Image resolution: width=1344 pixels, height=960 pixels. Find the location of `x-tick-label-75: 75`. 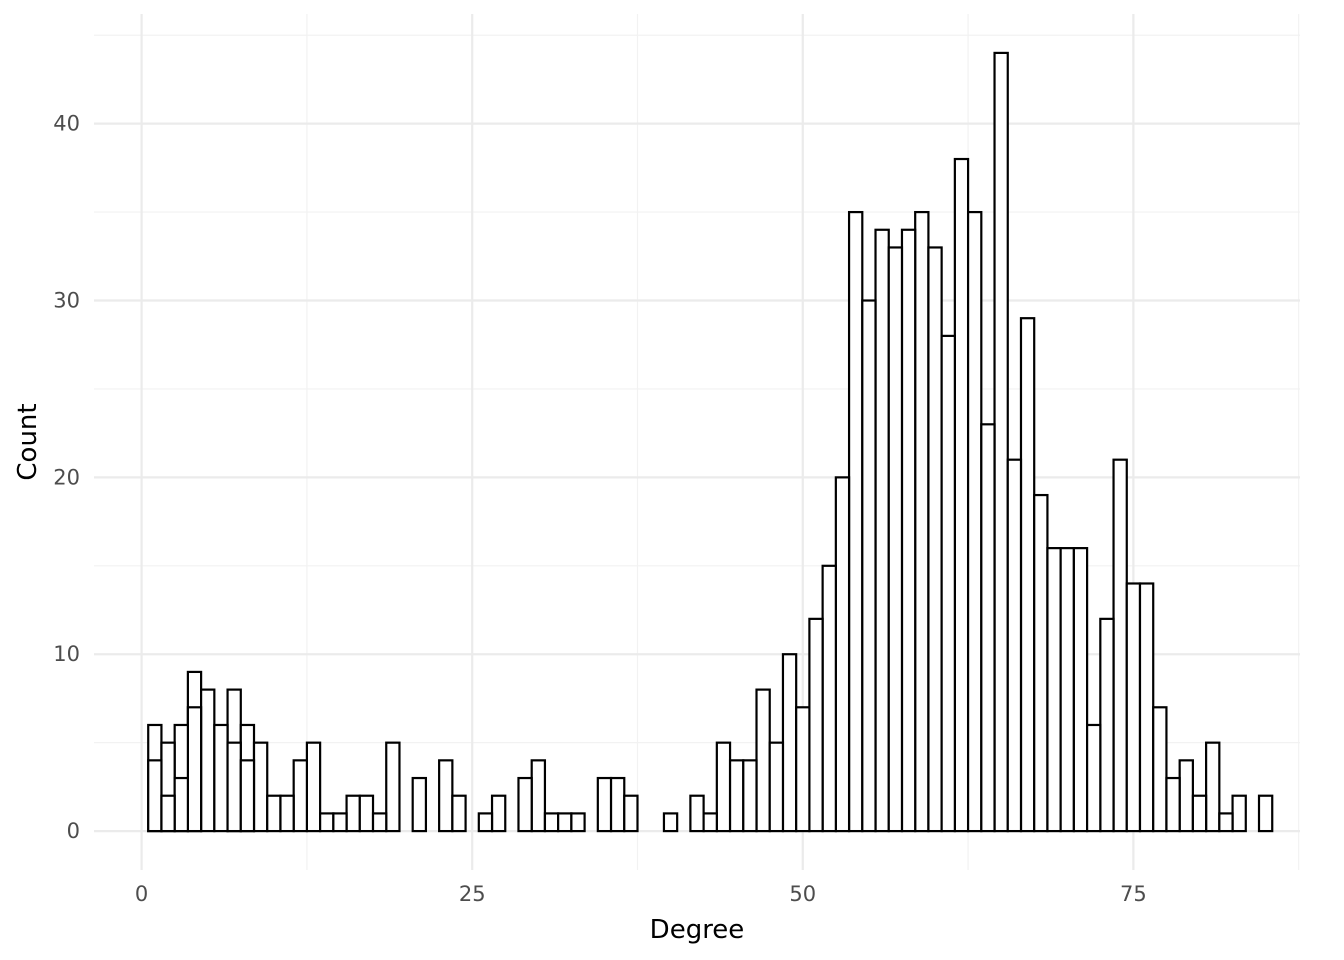

x-tick-label-75: 75 is located at coordinates (1133, 894).